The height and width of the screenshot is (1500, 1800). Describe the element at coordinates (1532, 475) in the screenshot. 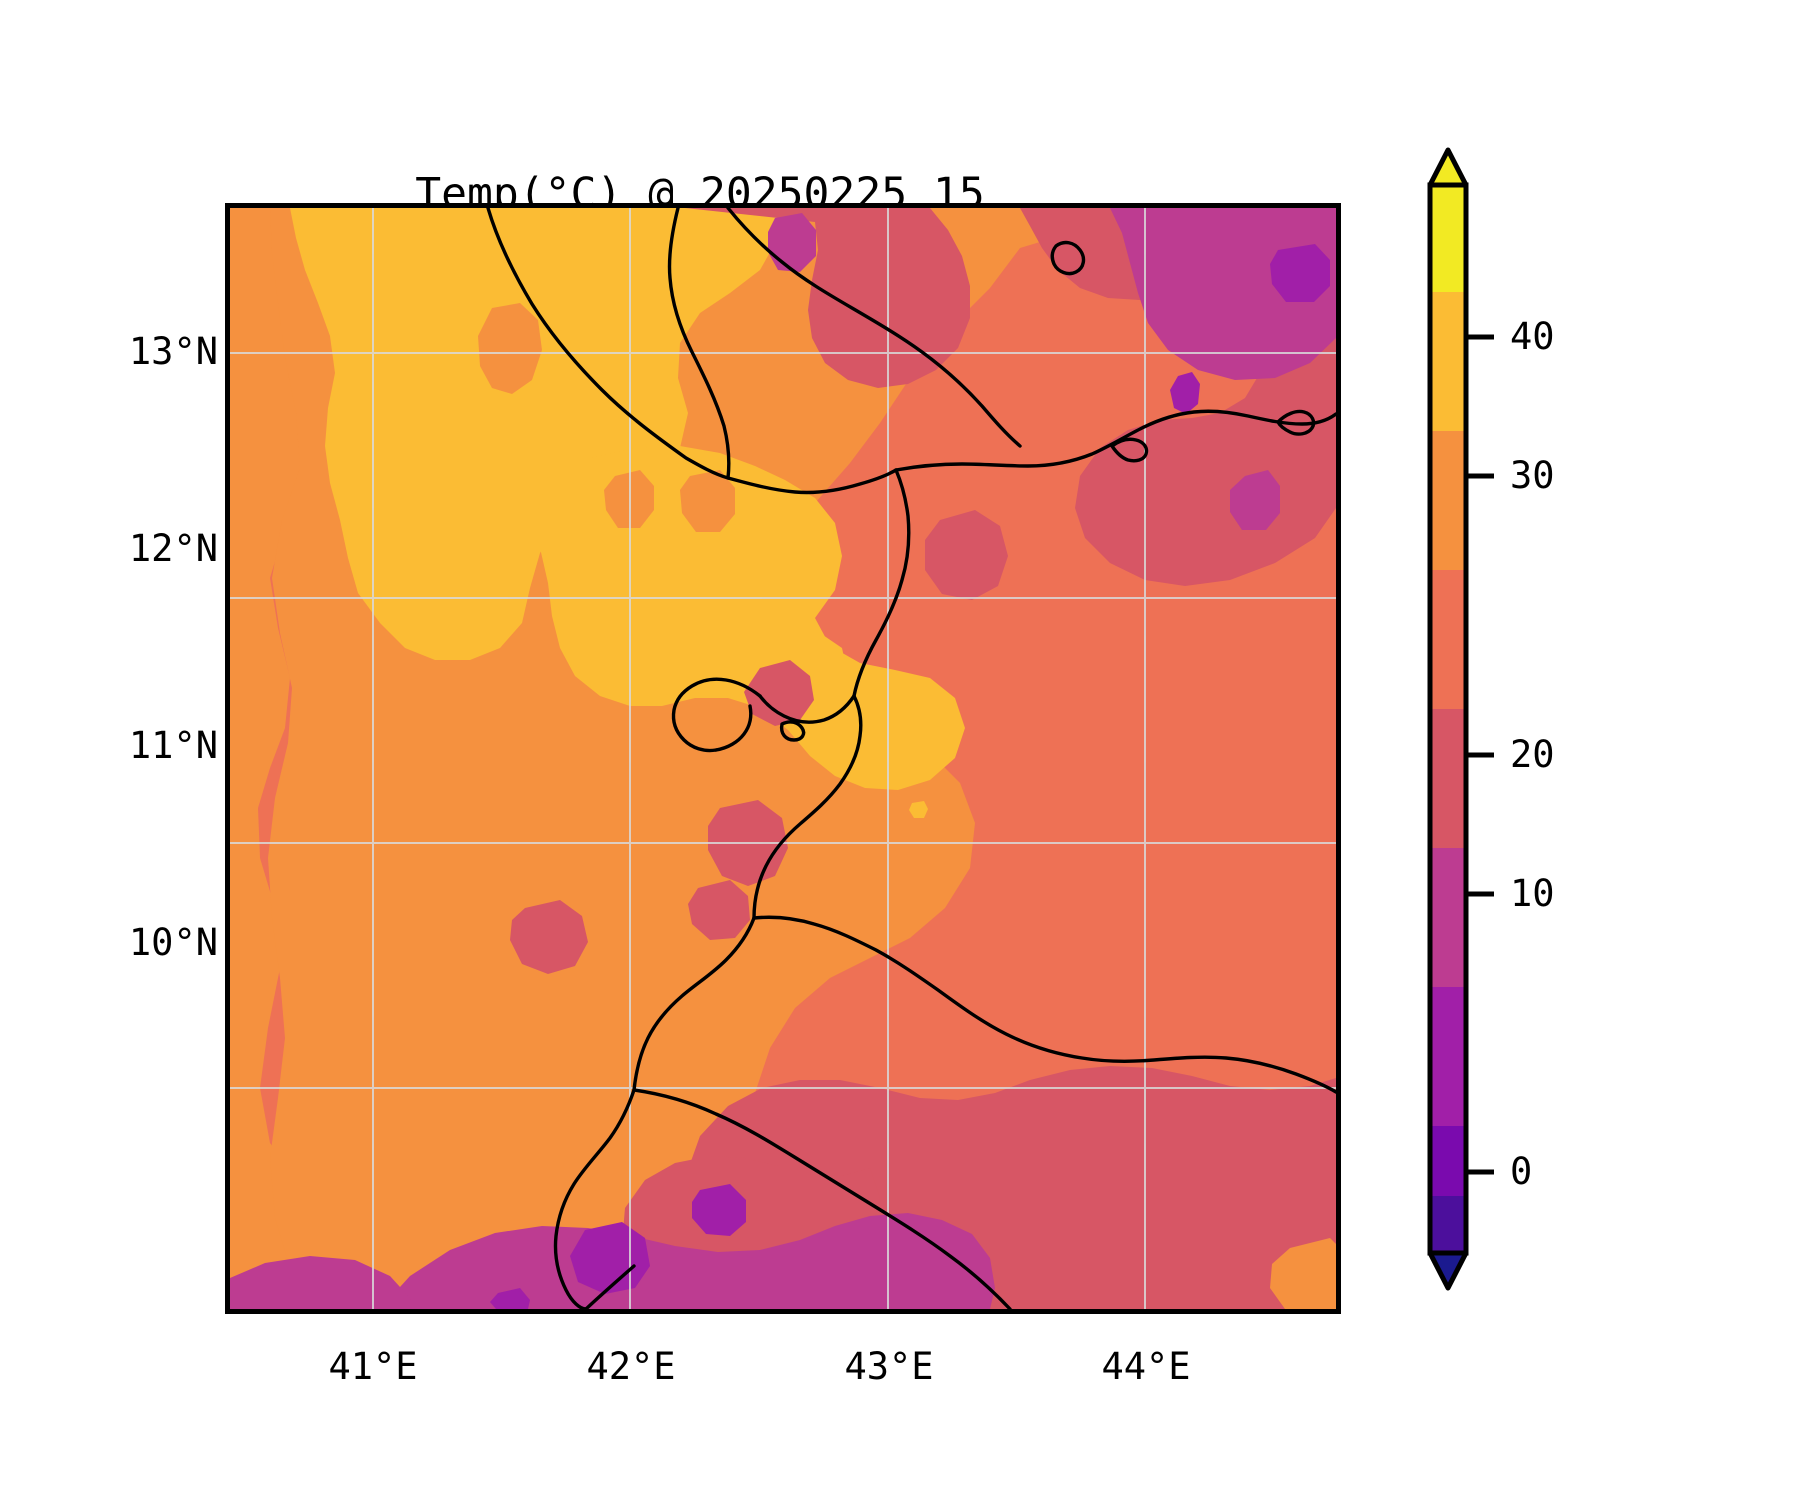

I see `colorbar-tick-label-30: 30` at that location.